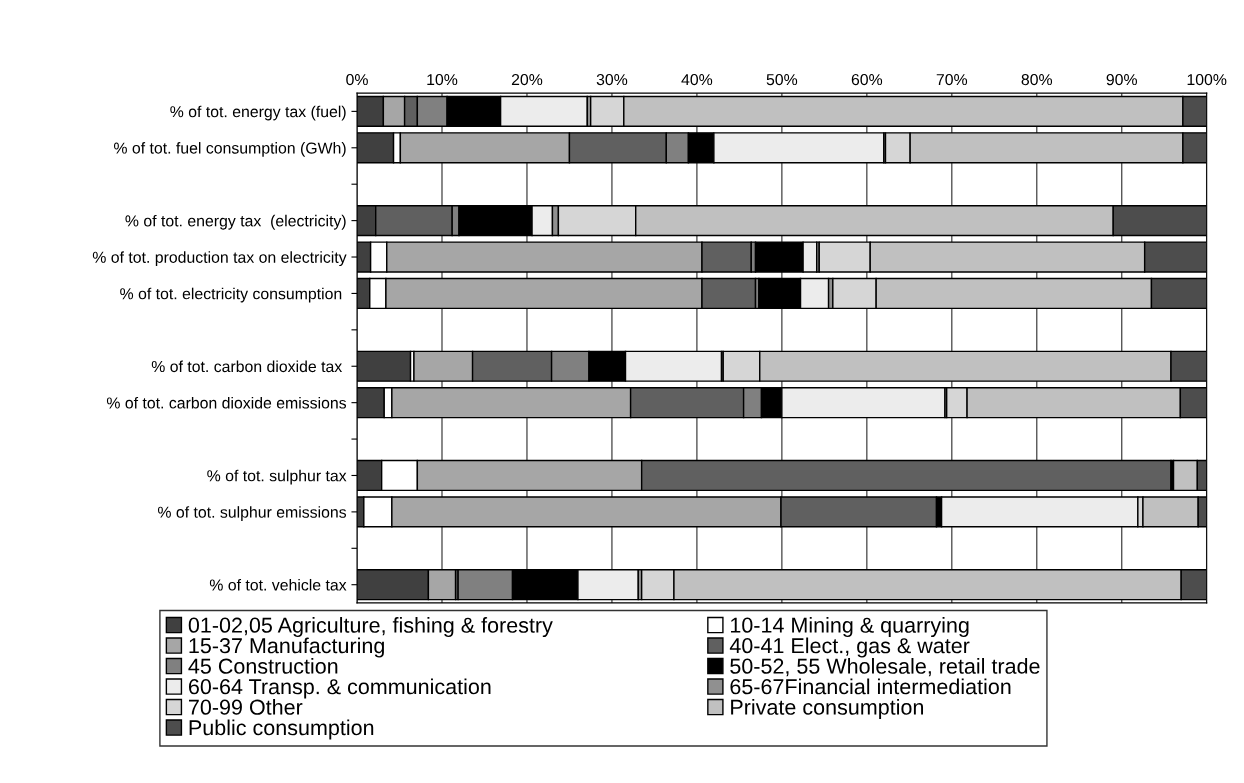  I want to click on y-tick-label: % of tot. carbon dioxide tax, so click(247, 366).